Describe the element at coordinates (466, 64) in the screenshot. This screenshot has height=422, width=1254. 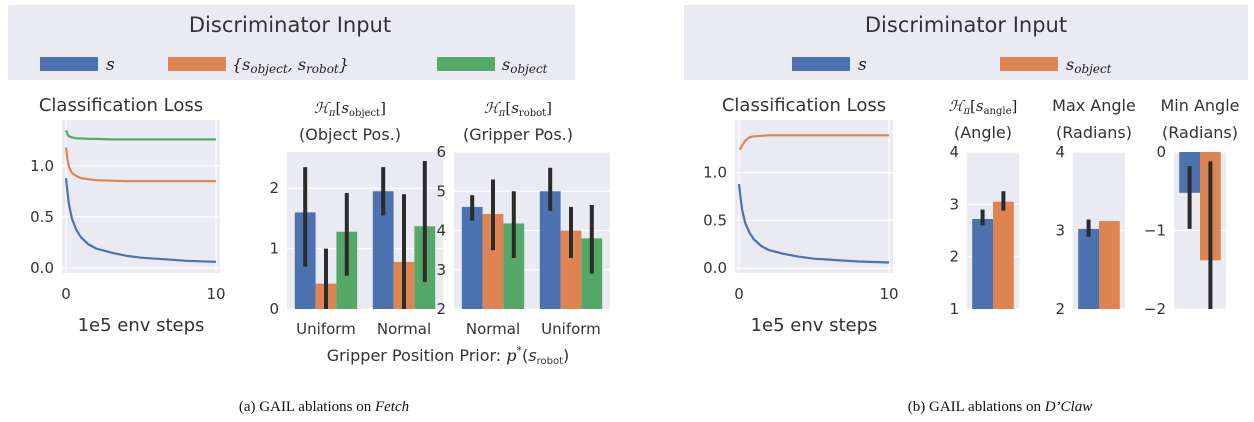
I see `legend-a-swatch-object` at that location.